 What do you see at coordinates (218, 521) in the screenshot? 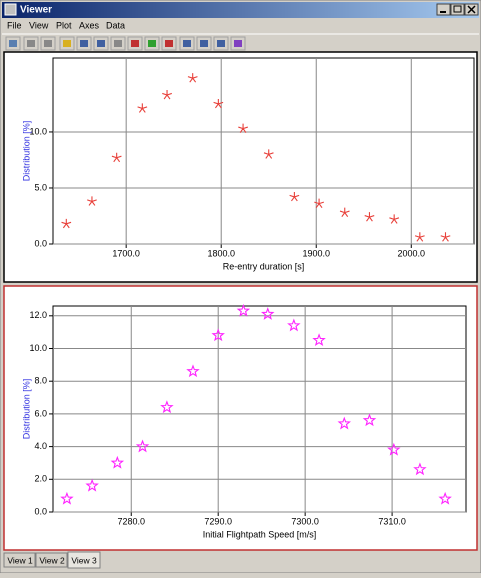
I see `x-tick-label: 7290.0` at bounding box center [218, 521].